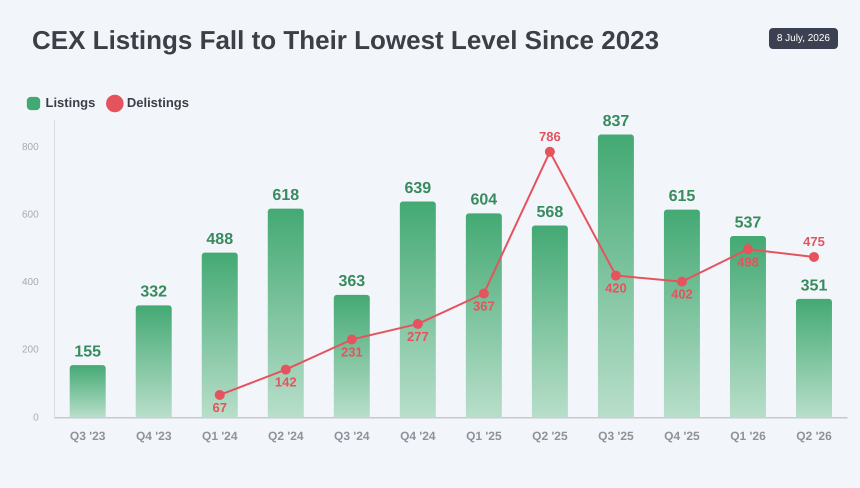 This screenshot has height=488, width=860. Describe the element at coordinates (31, 282) in the screenshot. I see `y-tick-label: 400` at that location.